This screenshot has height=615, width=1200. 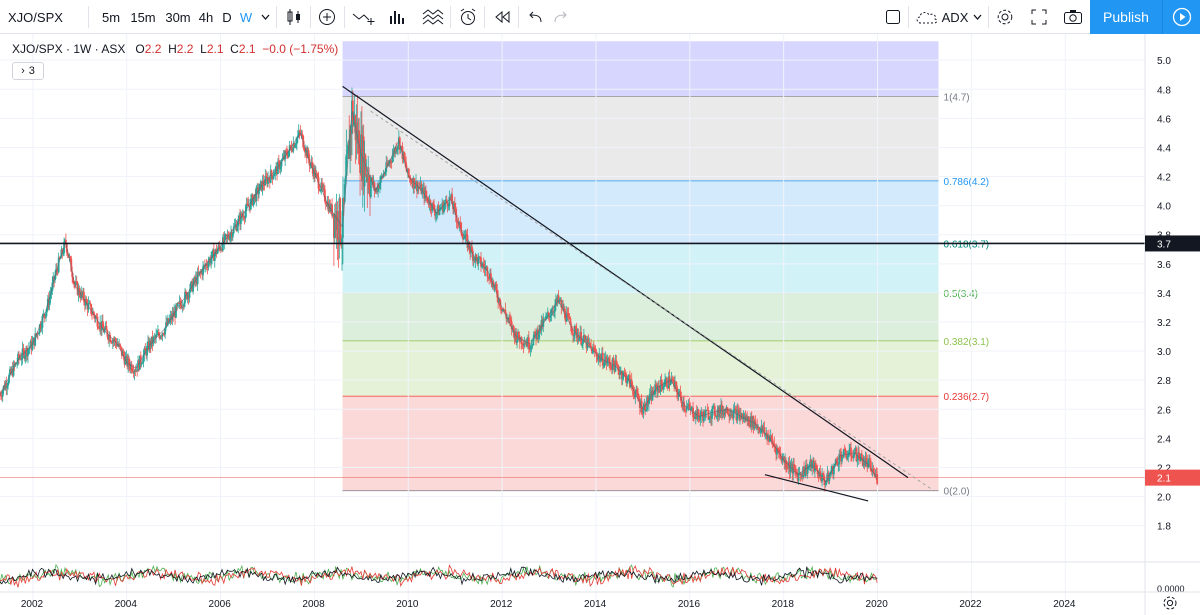 I want to click on interval-w: W, so click(x=246, y=17).